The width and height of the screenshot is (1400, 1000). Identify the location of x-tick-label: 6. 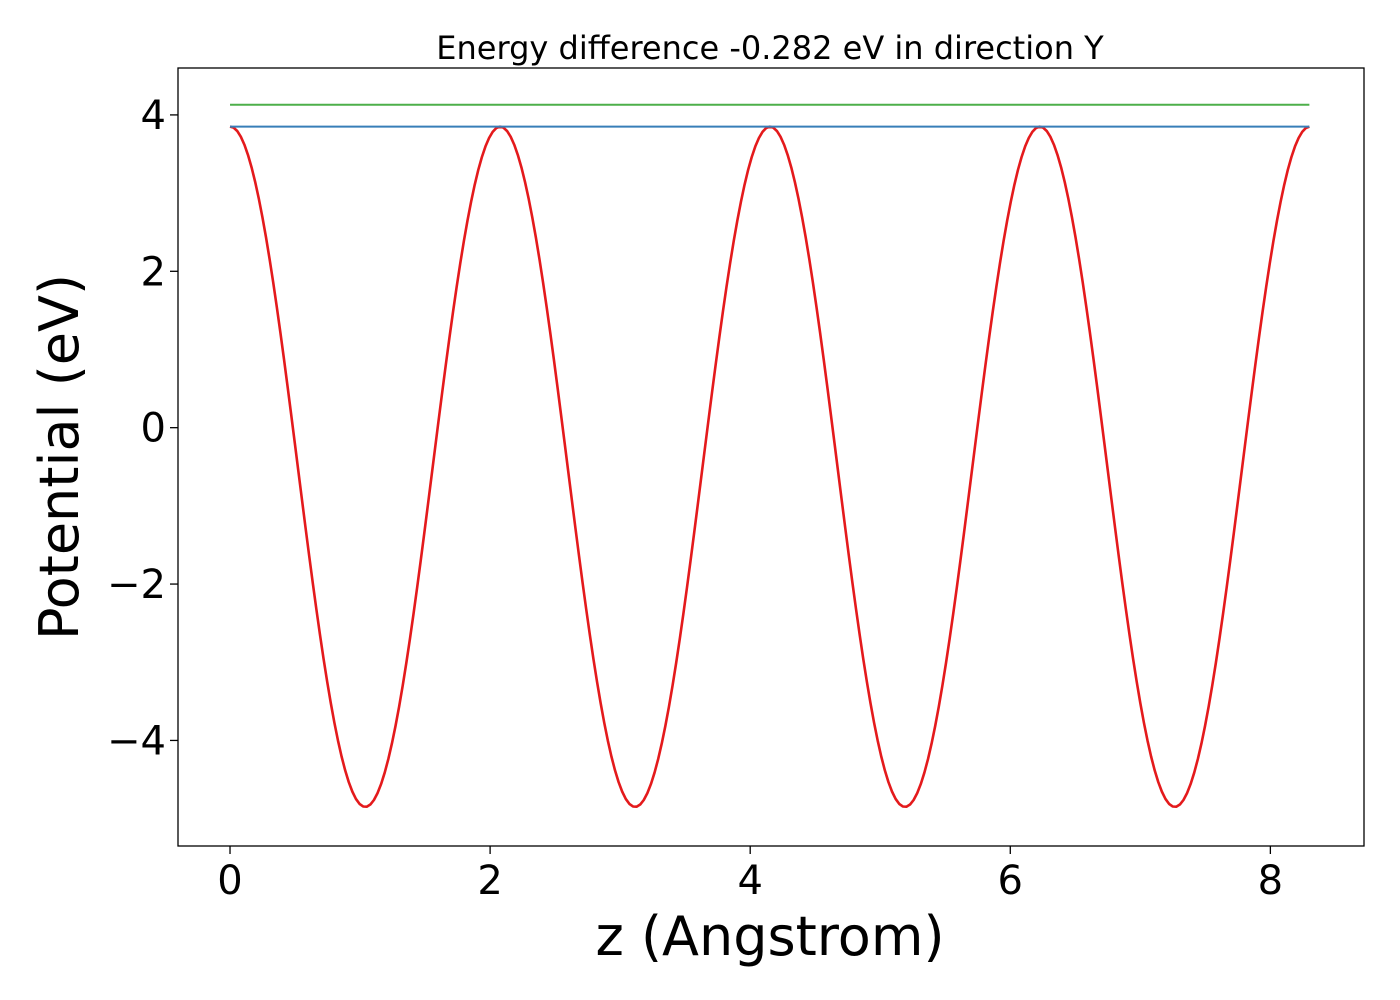
(1010, 881).